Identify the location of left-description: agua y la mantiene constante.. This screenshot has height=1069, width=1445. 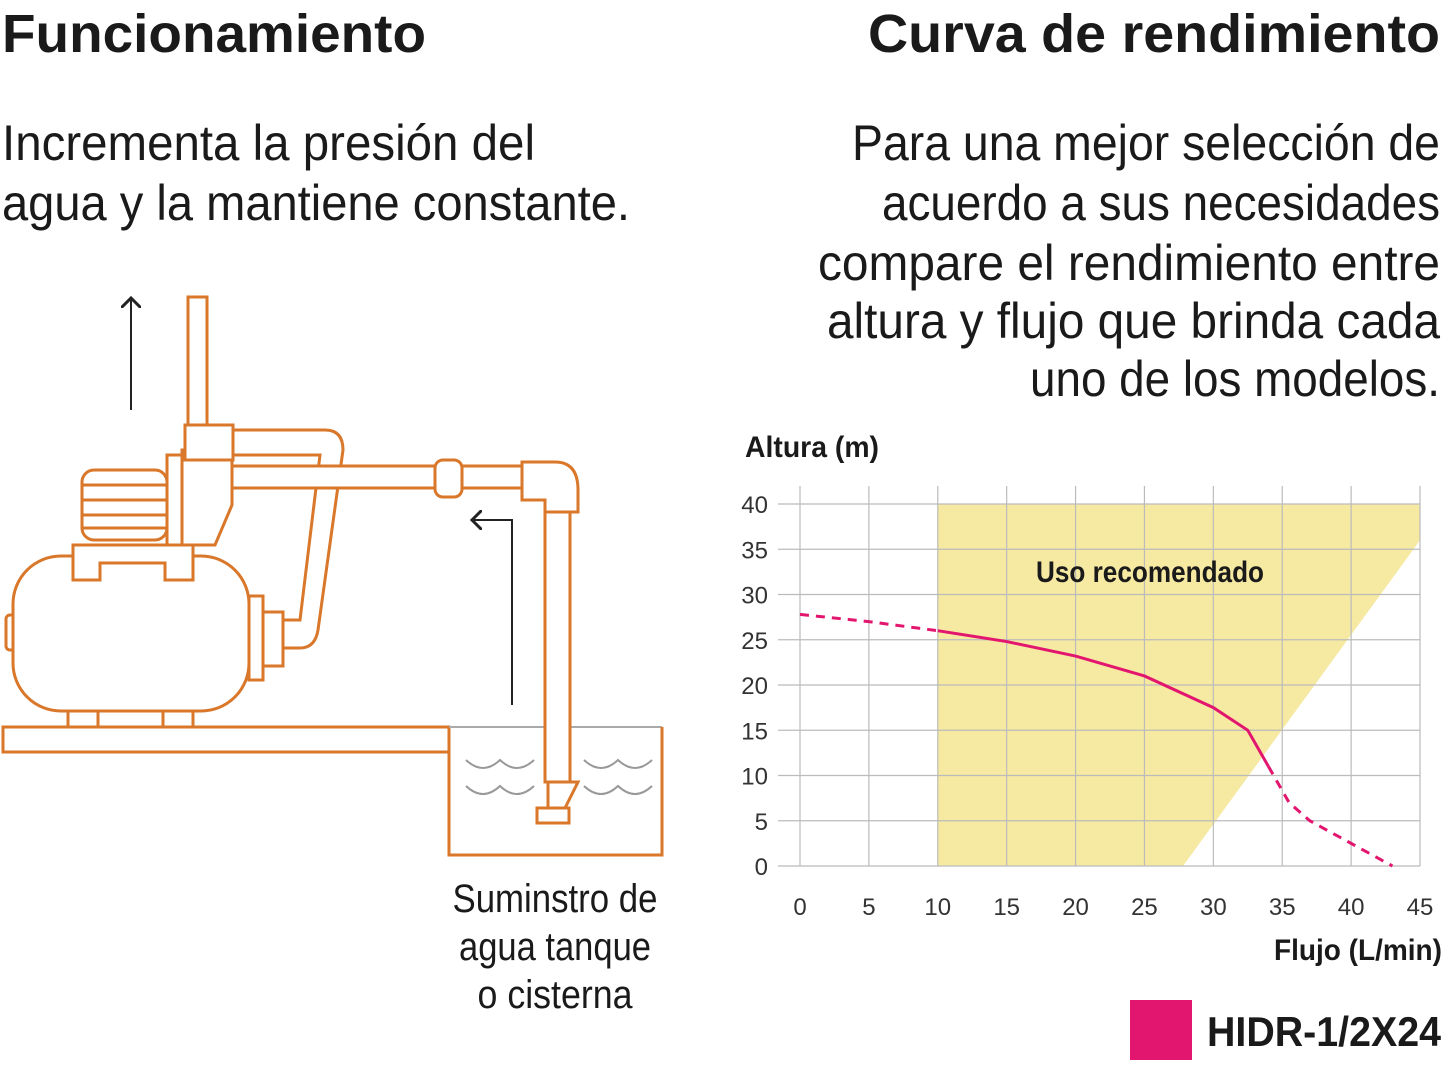
(316, 203).